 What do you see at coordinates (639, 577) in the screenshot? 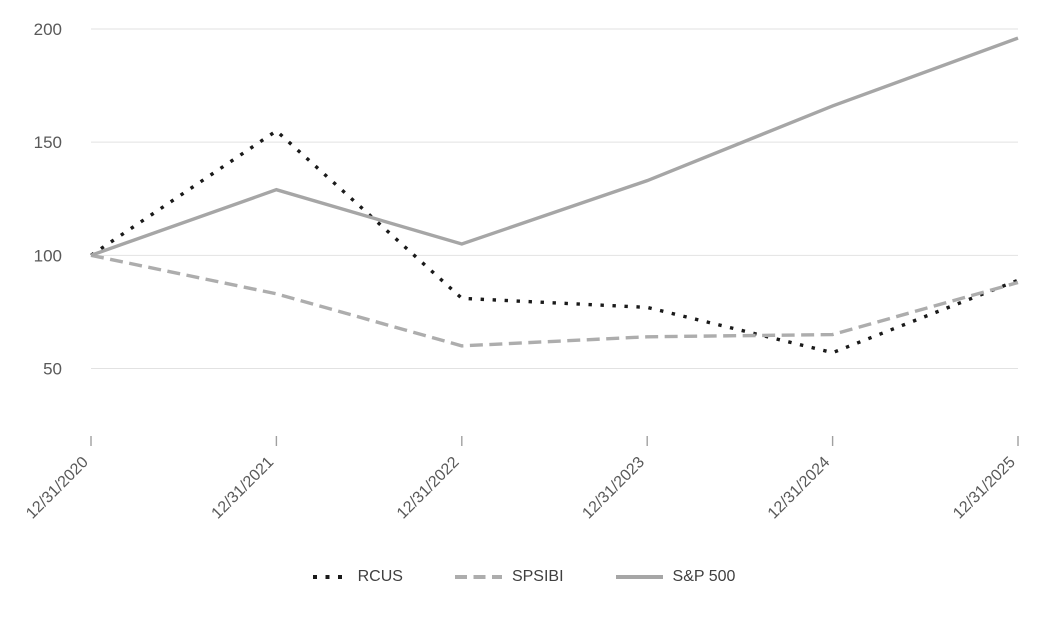
I see `legend-marker-sp500-icon` at bounding box center [639, 577].